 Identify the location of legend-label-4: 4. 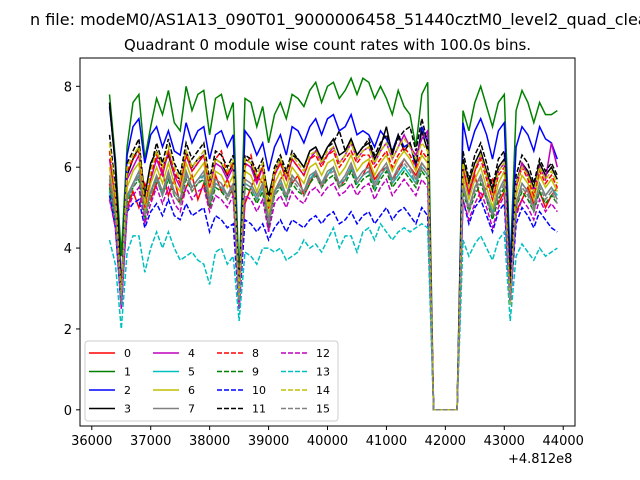
(191, 353).